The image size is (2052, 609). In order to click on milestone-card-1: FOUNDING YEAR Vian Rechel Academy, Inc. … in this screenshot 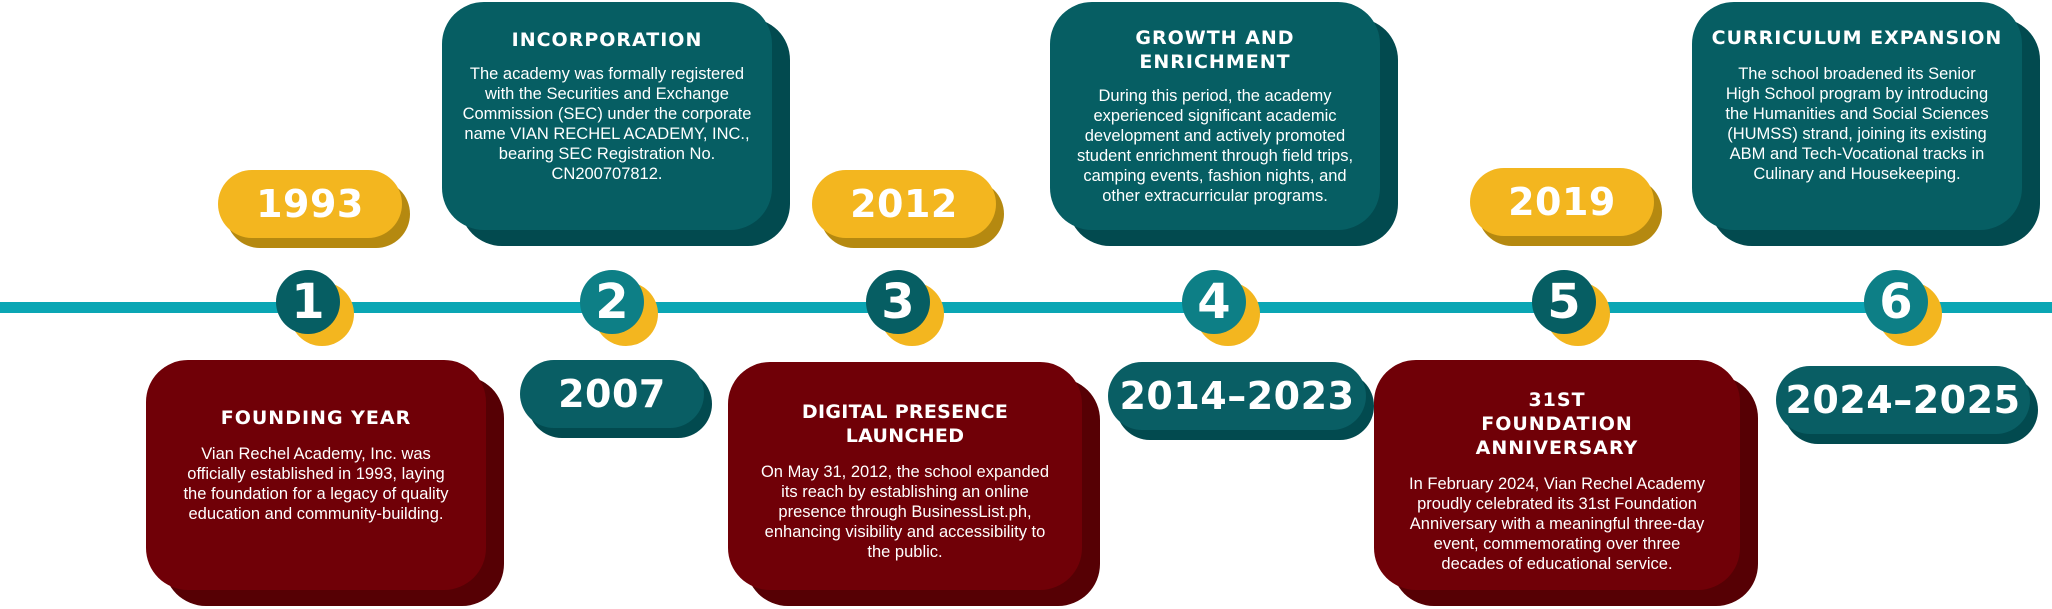, I will do `click(325, 483)`.